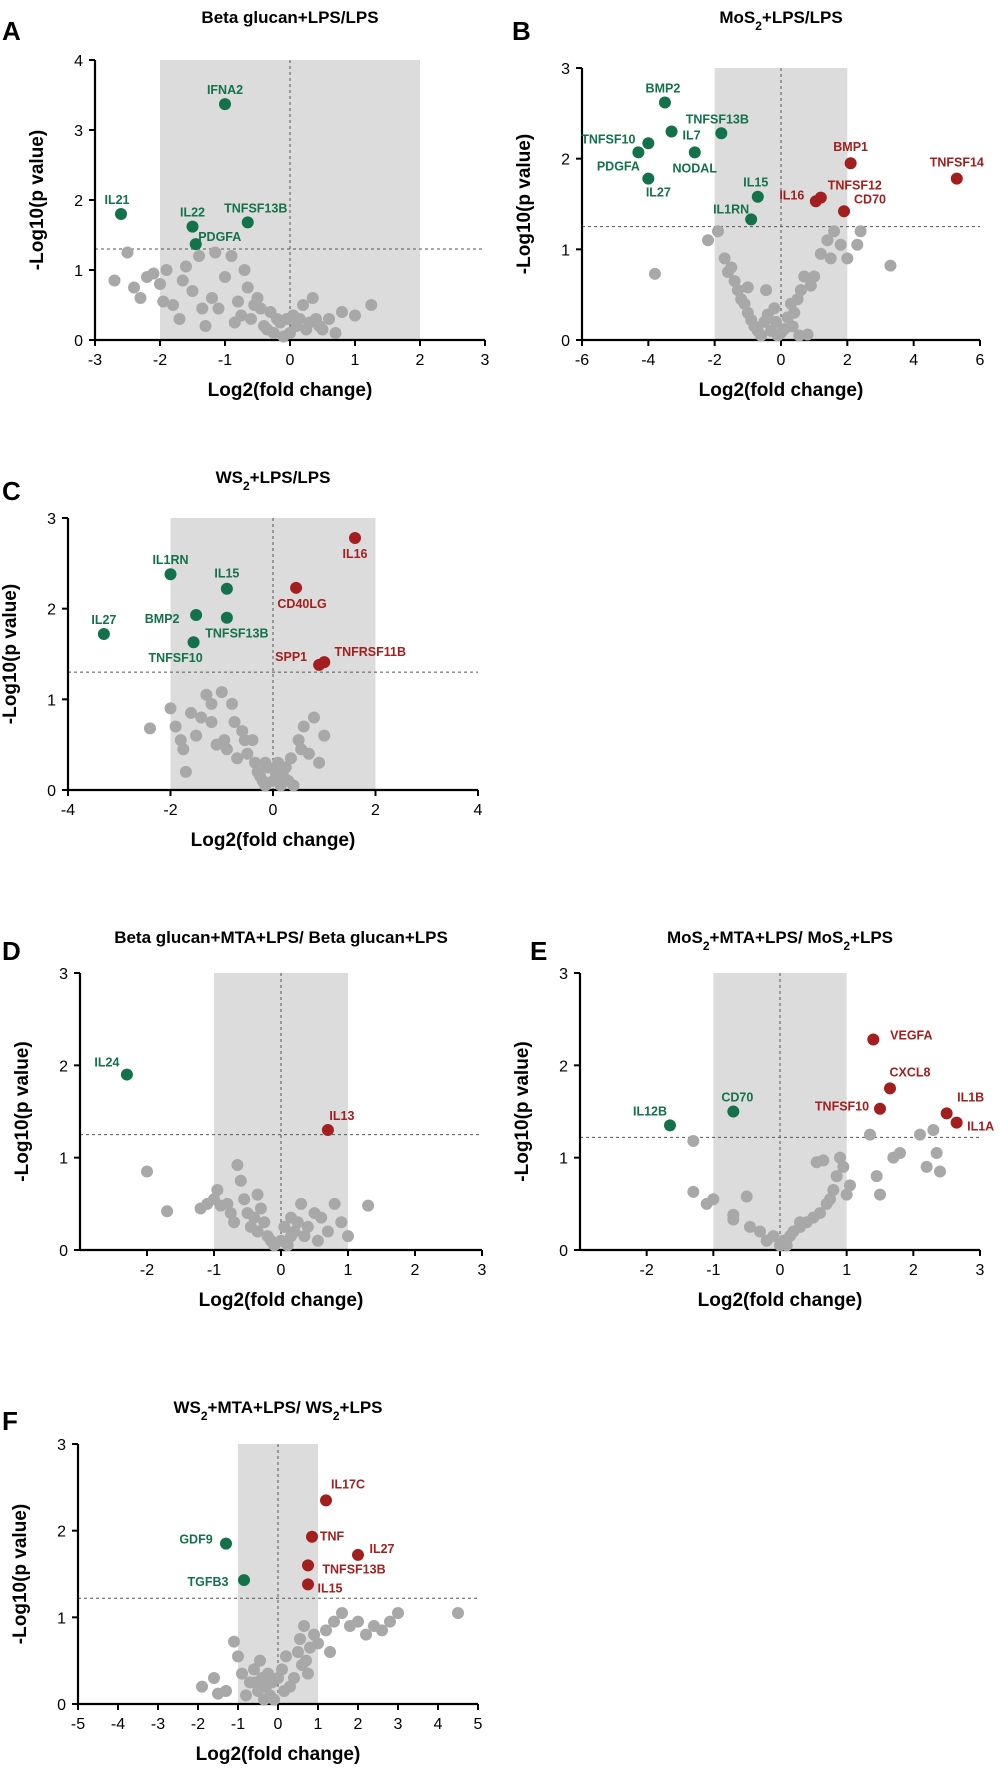 The height and width of the screenshot is (1778, 1000). Describe the element at coordinates (158, 1724) in the screenshot. I see `panel-f-x-tick-label: -3` at that location.